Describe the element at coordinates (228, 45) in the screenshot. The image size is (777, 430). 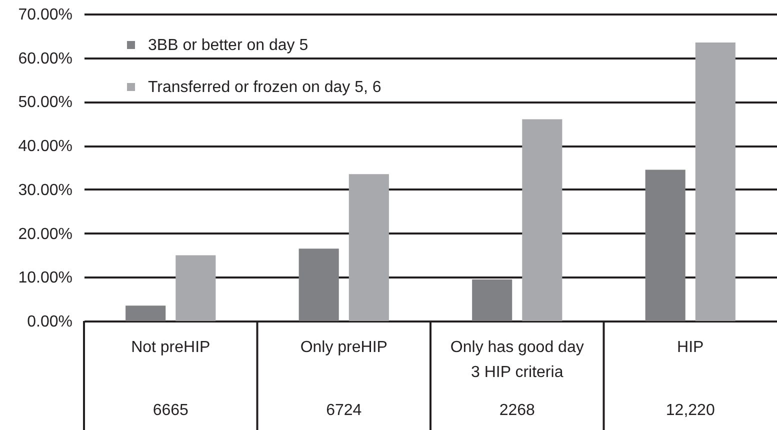
I see `legend-label: 3BB or better on day 5` at that location.